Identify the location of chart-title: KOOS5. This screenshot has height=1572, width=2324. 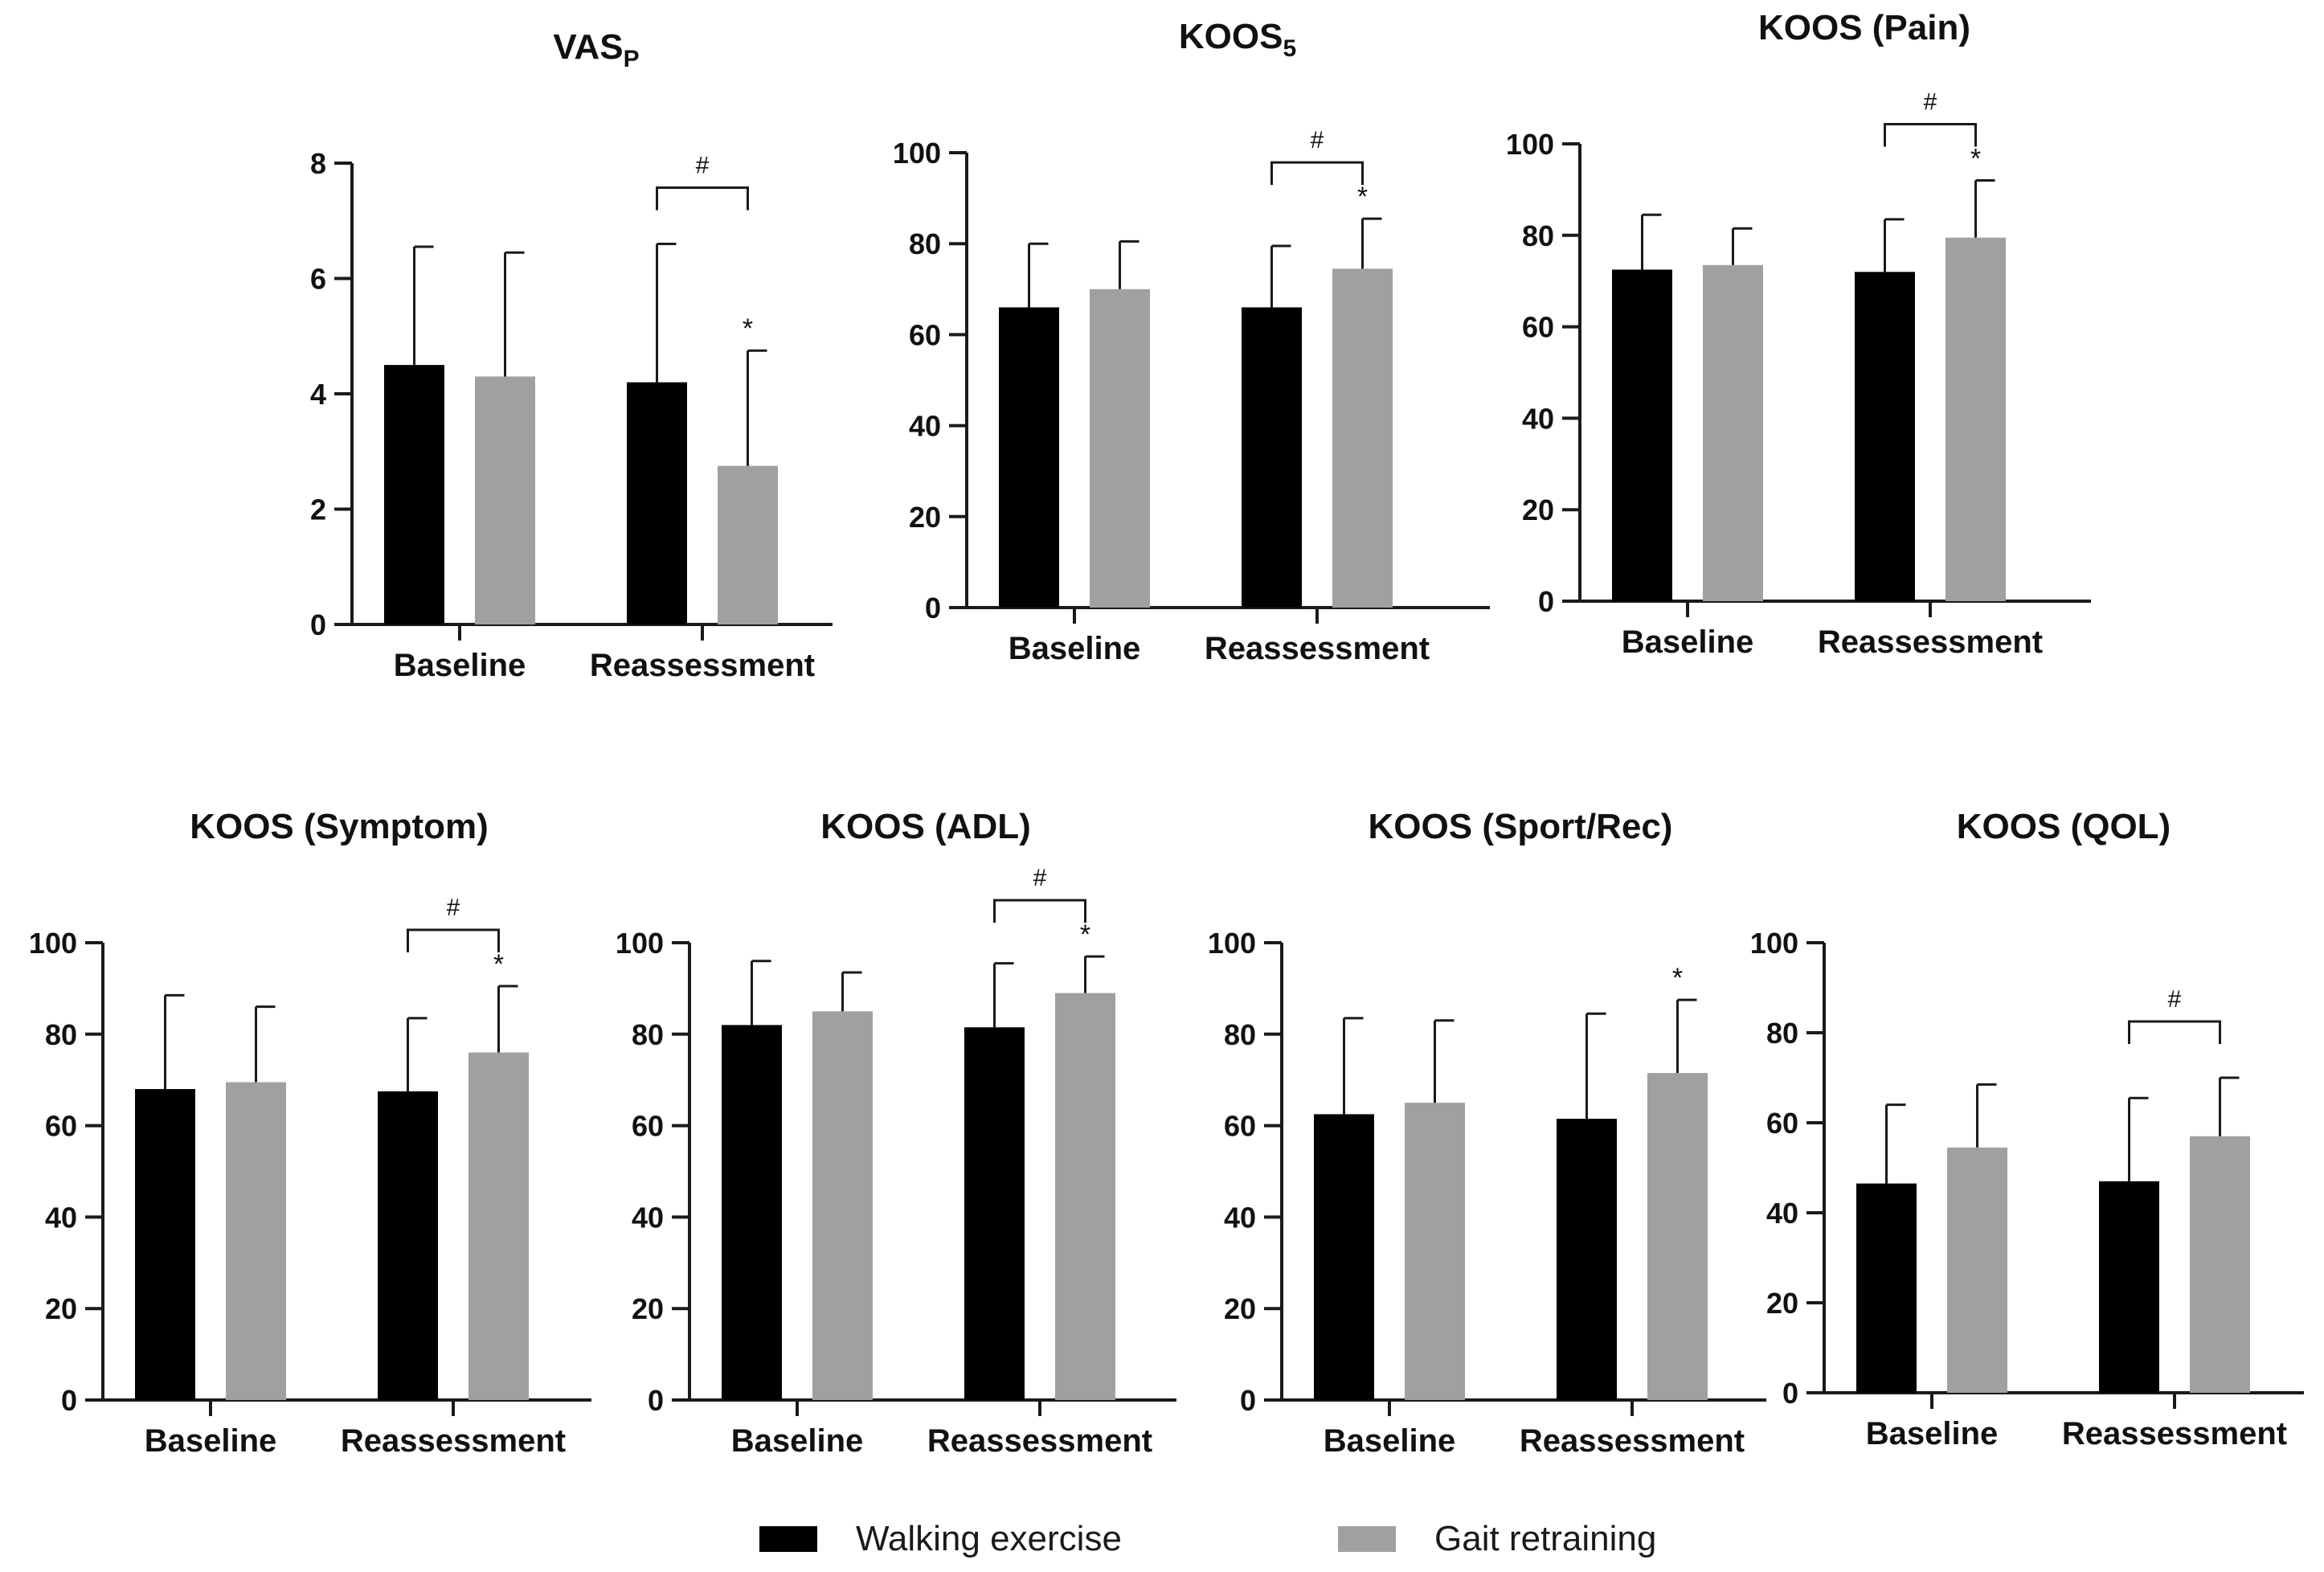
(1238, 39).